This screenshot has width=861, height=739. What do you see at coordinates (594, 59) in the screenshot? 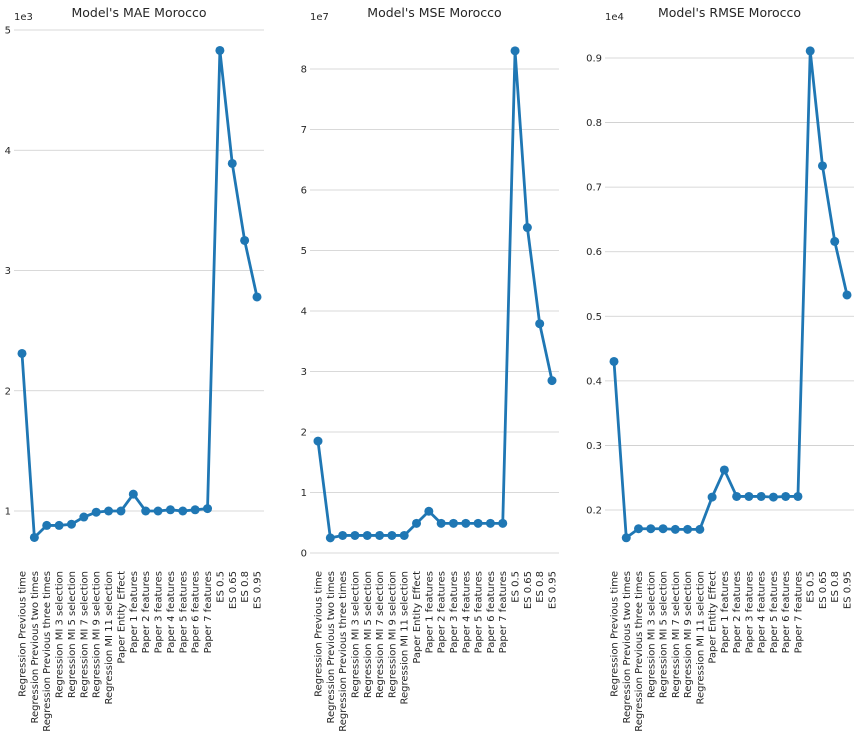
I see `y-tick-label: 0.9` at bounding box center [594, 59].